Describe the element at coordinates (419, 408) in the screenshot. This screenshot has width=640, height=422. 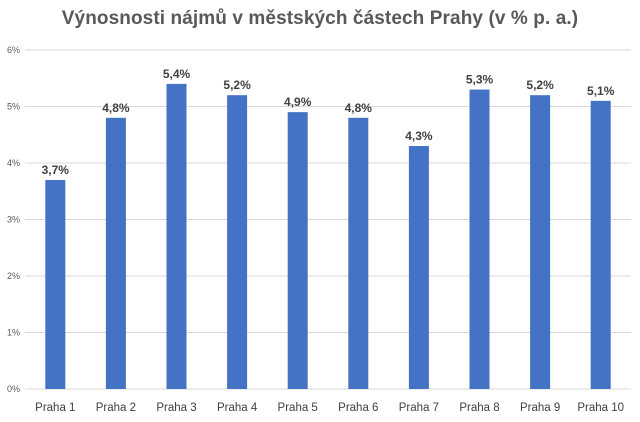
I see `x-tick-label: Praha 7` at that location.